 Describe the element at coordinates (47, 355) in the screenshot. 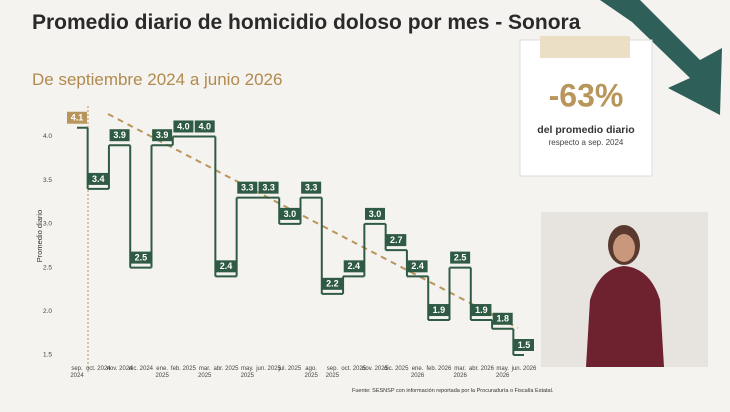

I see `y-tick-label: 1.5` at that location.